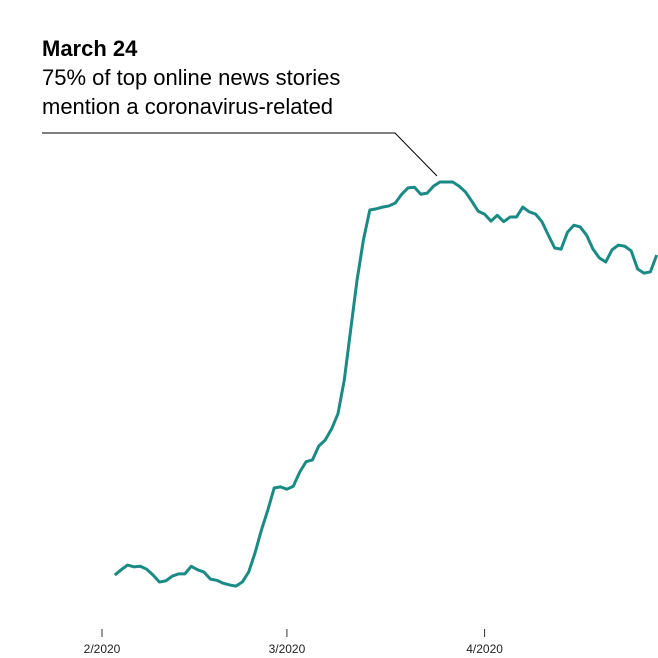 This screenshot has width=658, height=658. What do you see at coordinates (240, 154) in the screenshot?
I see `annotation-leader` at bounding box center [240, 154].